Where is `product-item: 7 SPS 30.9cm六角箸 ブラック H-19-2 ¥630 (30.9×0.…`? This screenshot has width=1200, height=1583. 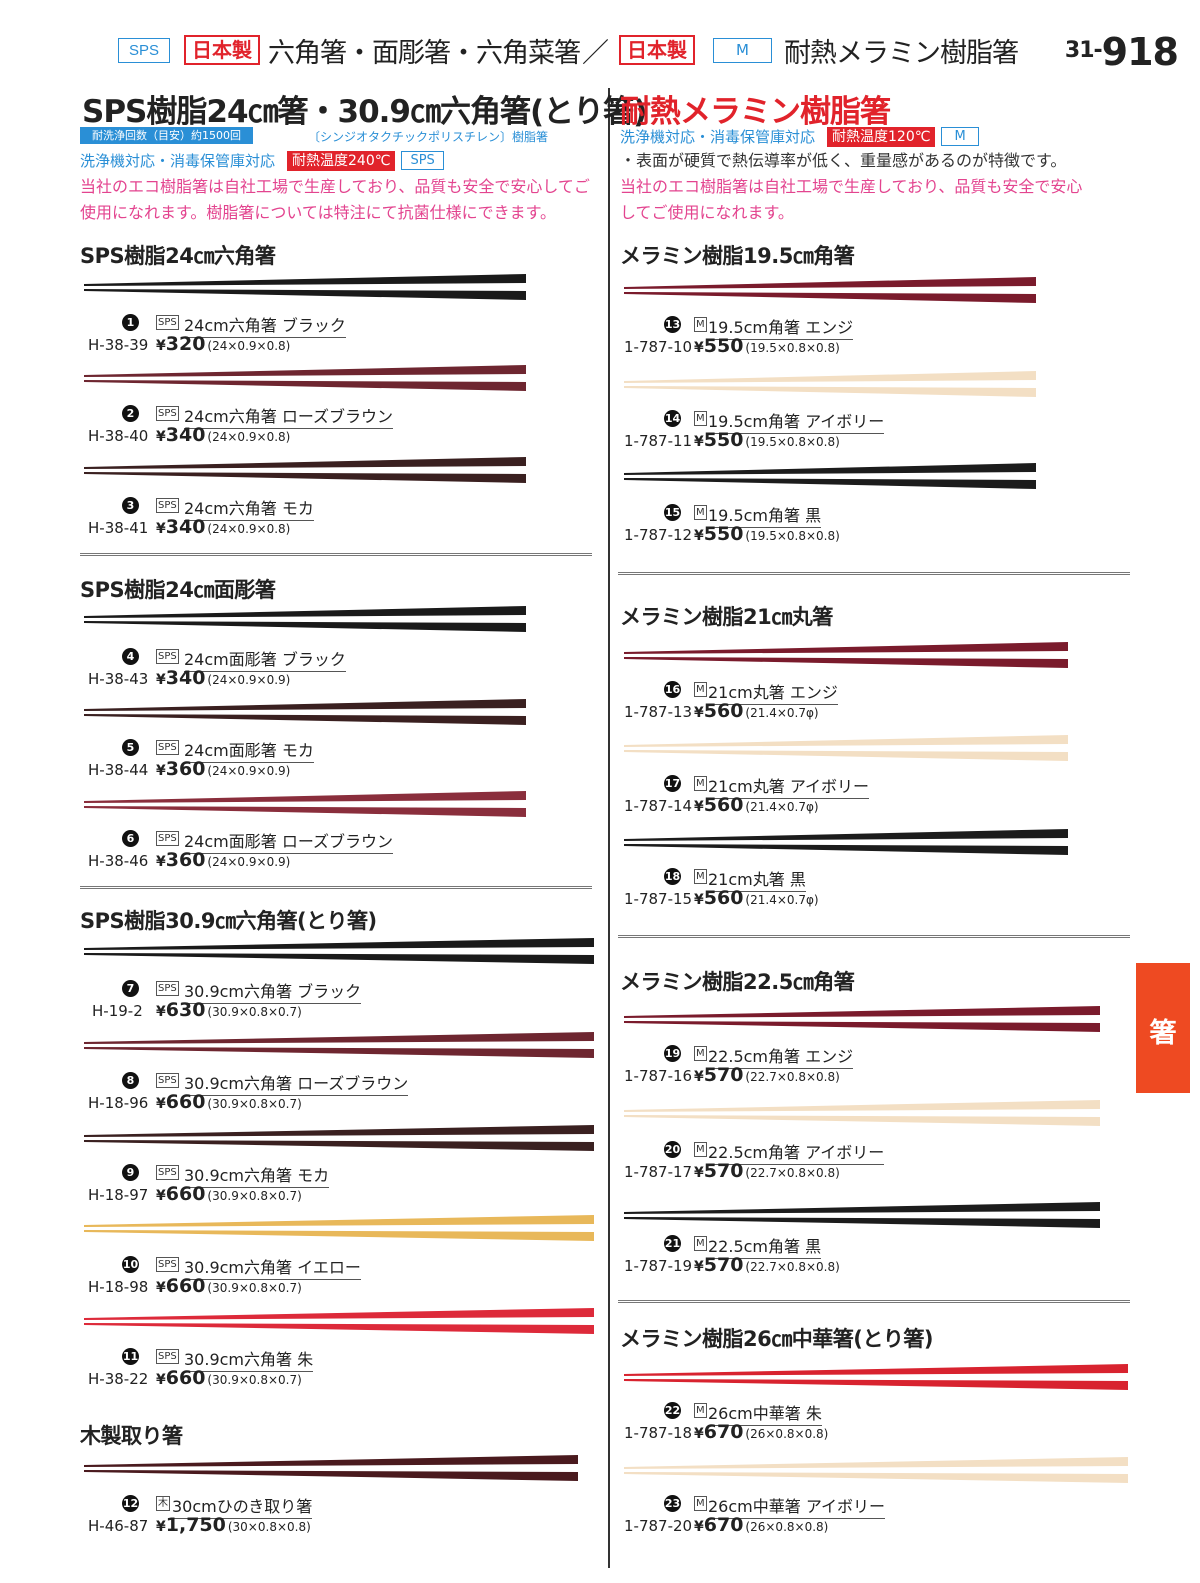 product-item: 7 SPS 30.9cm六角箸 ブラック H-19-2 ¥630 (30.9×0.… is located at coordinates (236, 1003).